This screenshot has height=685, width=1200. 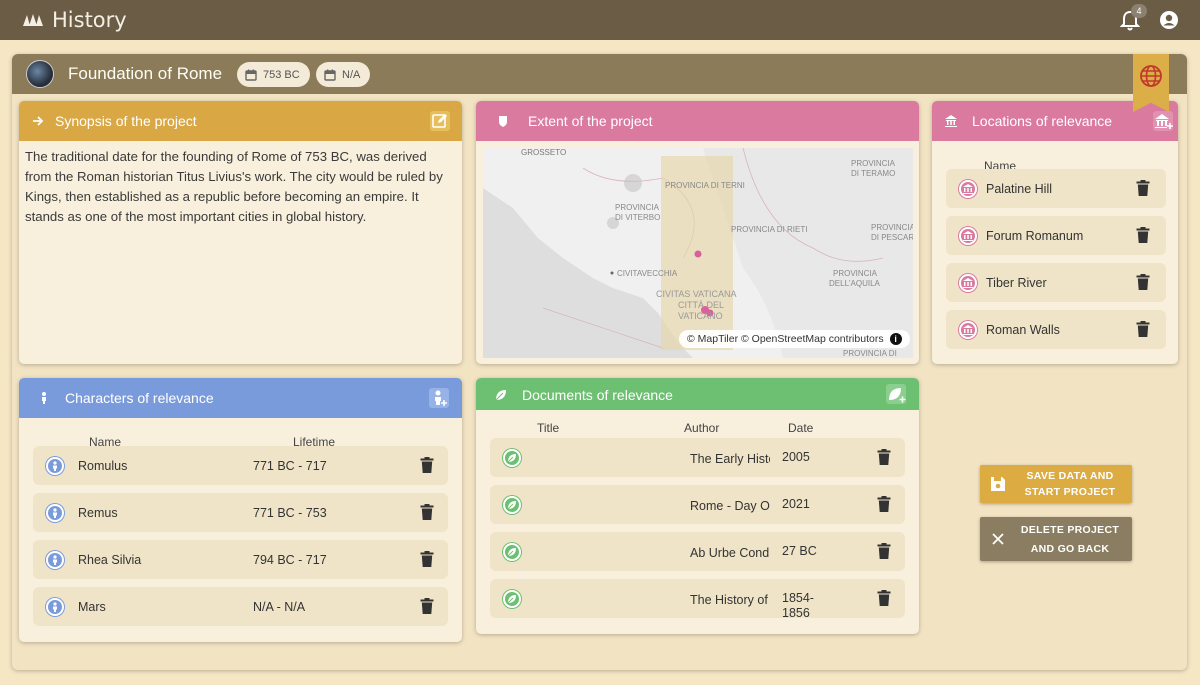 I want to click on document-row: The History of 1854- 1856, so click(x=697, y=599).